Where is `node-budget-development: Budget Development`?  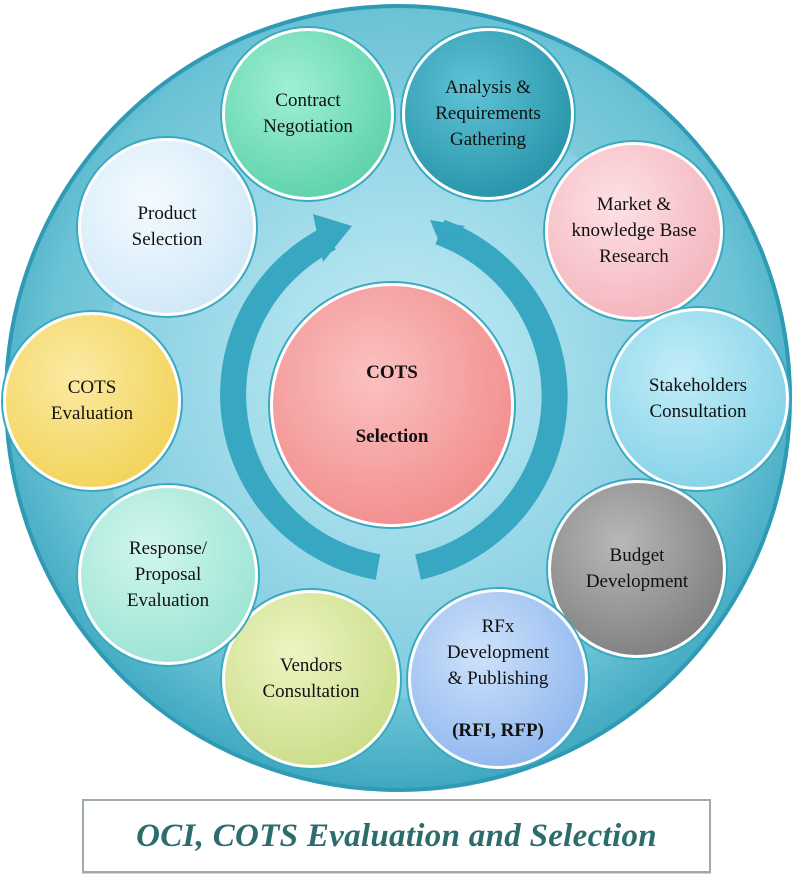
node-budget-development: Budget Development is located at coordinates (637, 569).